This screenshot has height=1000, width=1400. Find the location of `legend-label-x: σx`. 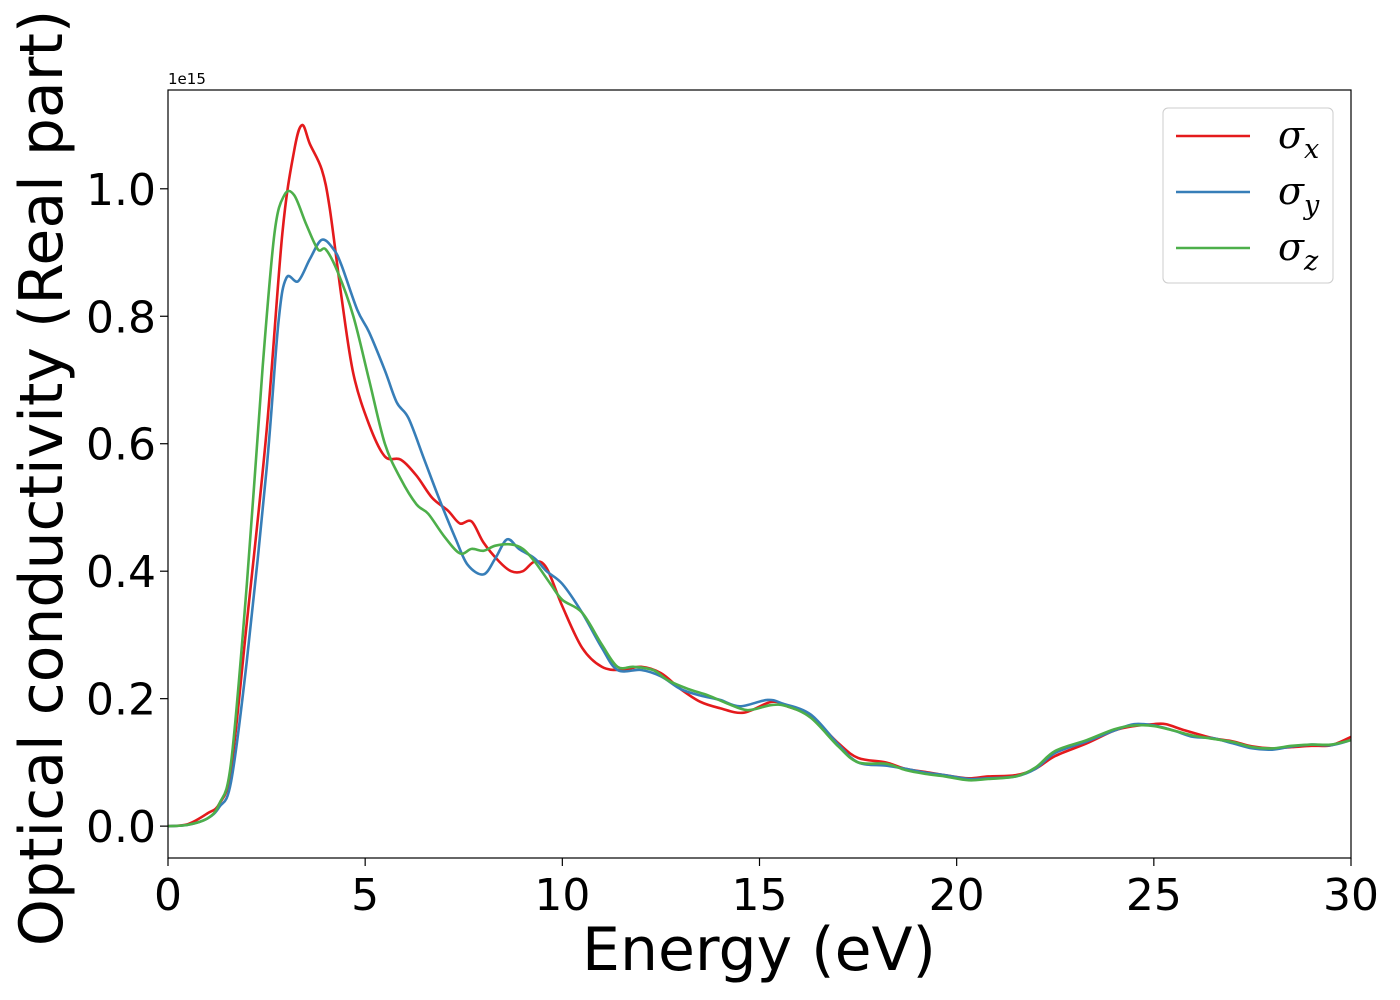

legend-label-x: σx is located at coordinates (1298, 139).